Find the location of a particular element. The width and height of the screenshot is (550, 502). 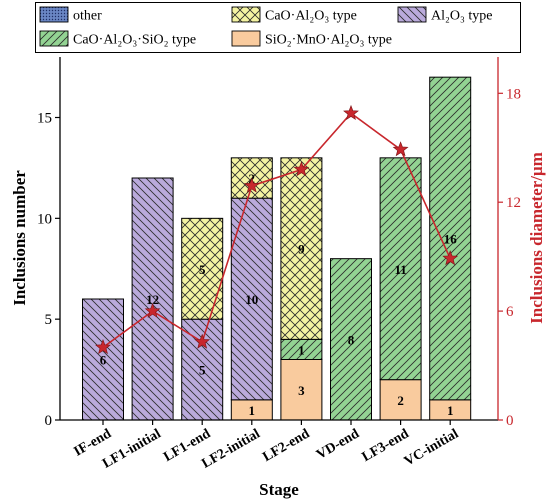

y-tick-label: 0 is located at coordinates (49, 421).